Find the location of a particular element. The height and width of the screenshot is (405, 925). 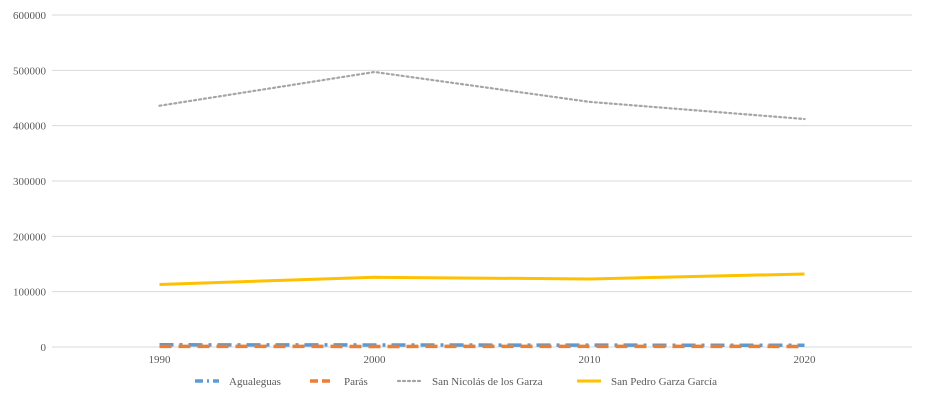

y-tick-label: 100000 is located at coordinates (30, 293).